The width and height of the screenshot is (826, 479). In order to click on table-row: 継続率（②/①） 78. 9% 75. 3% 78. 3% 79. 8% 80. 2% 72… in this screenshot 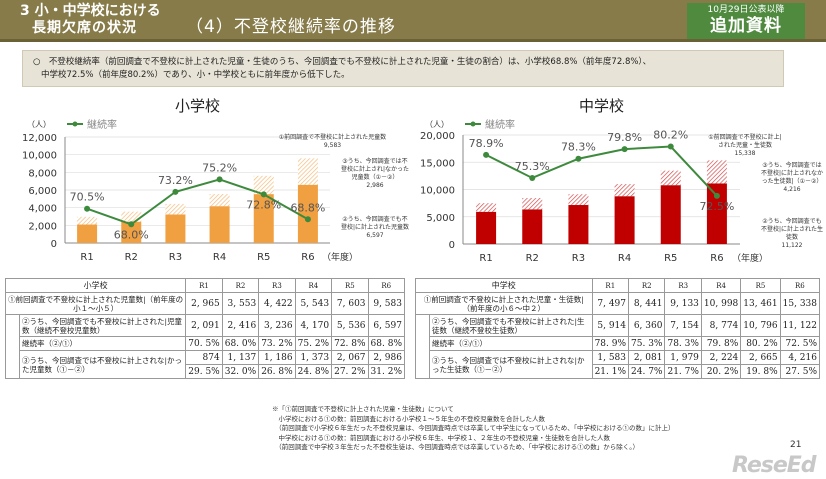, I will do `click(618, 343)`.